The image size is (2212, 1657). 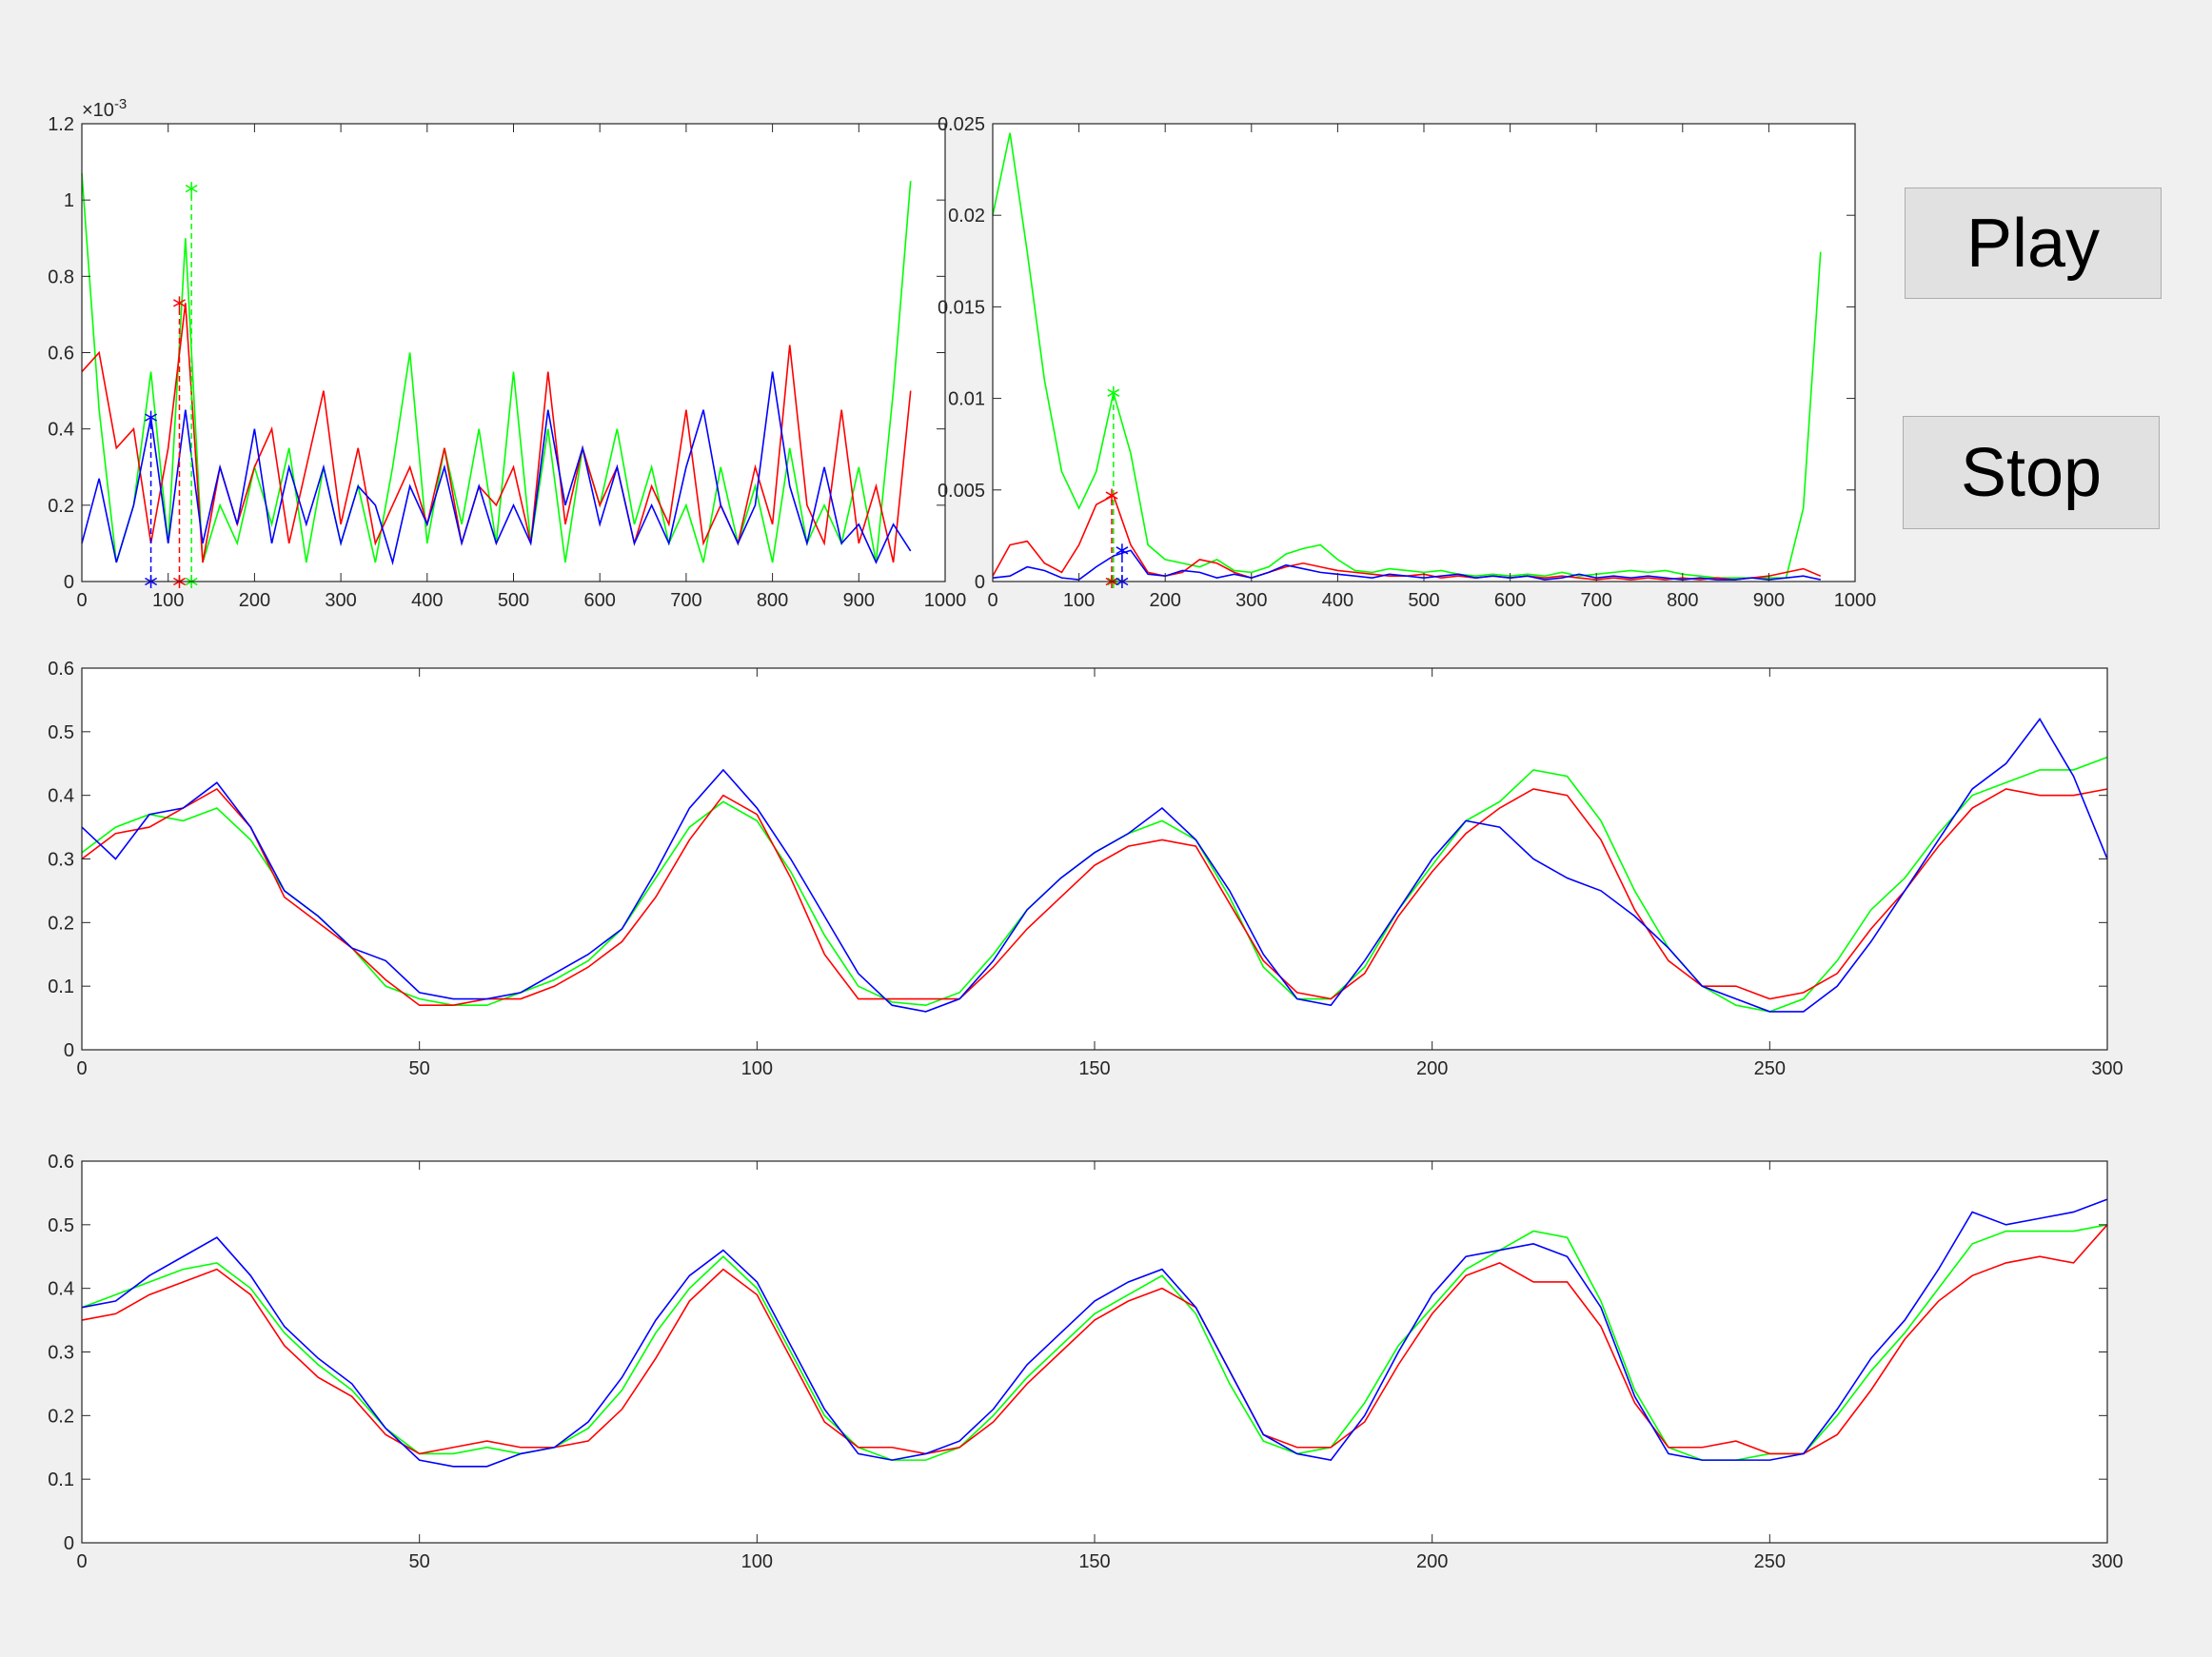 I want to click on y-tick-label: 1, so click(x=69, y=200).